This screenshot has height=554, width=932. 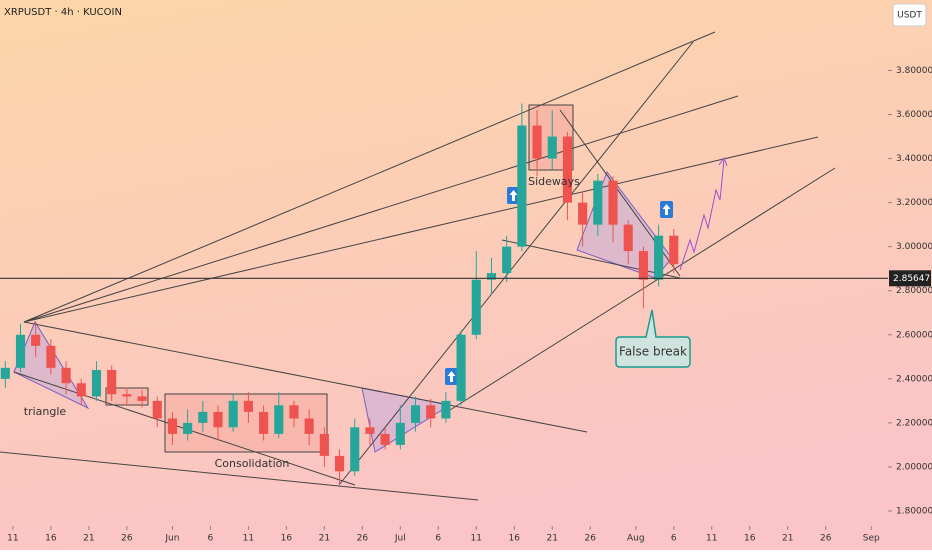 I want to click on y-tick-label: 3.20000, so click(x=914, y=203).